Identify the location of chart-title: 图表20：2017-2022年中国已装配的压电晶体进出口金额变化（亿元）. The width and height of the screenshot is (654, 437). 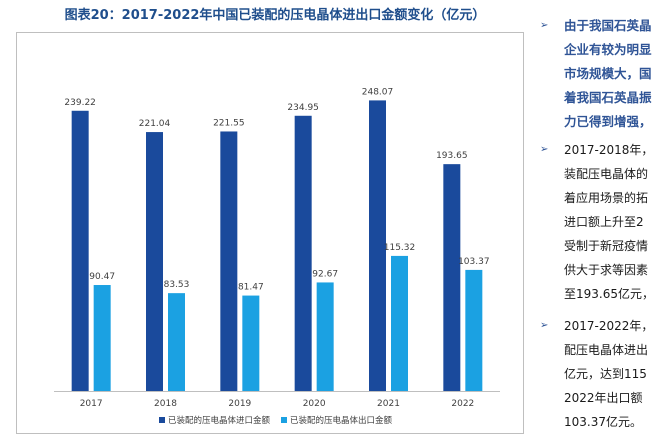
(275, 15).